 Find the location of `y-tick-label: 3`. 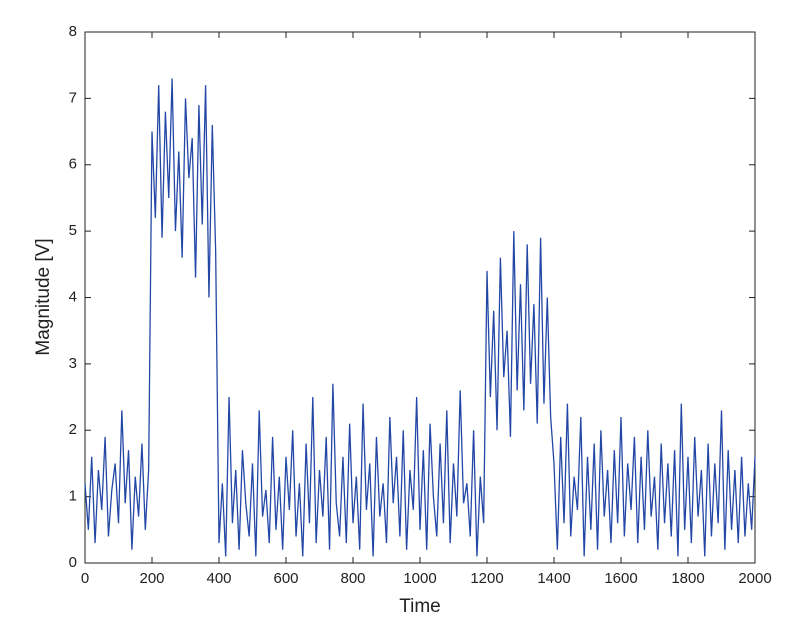

y-tick-label: 3 is located at coordinates (73, 363).